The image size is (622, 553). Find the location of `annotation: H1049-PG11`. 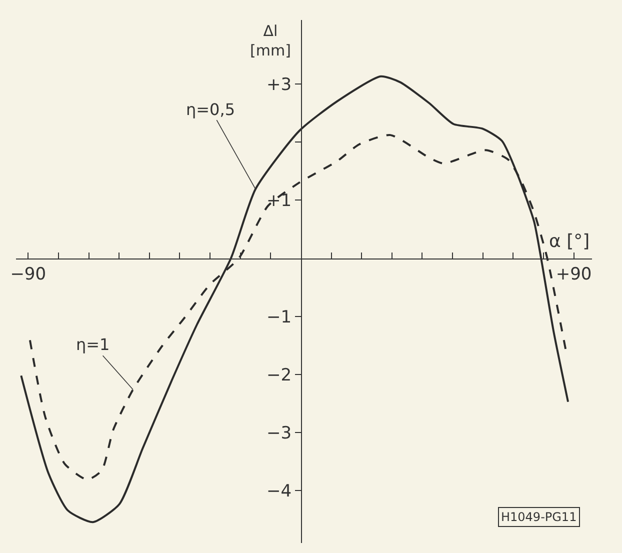

annotation: H1049-PG11 is located at coordinates (539, 517).